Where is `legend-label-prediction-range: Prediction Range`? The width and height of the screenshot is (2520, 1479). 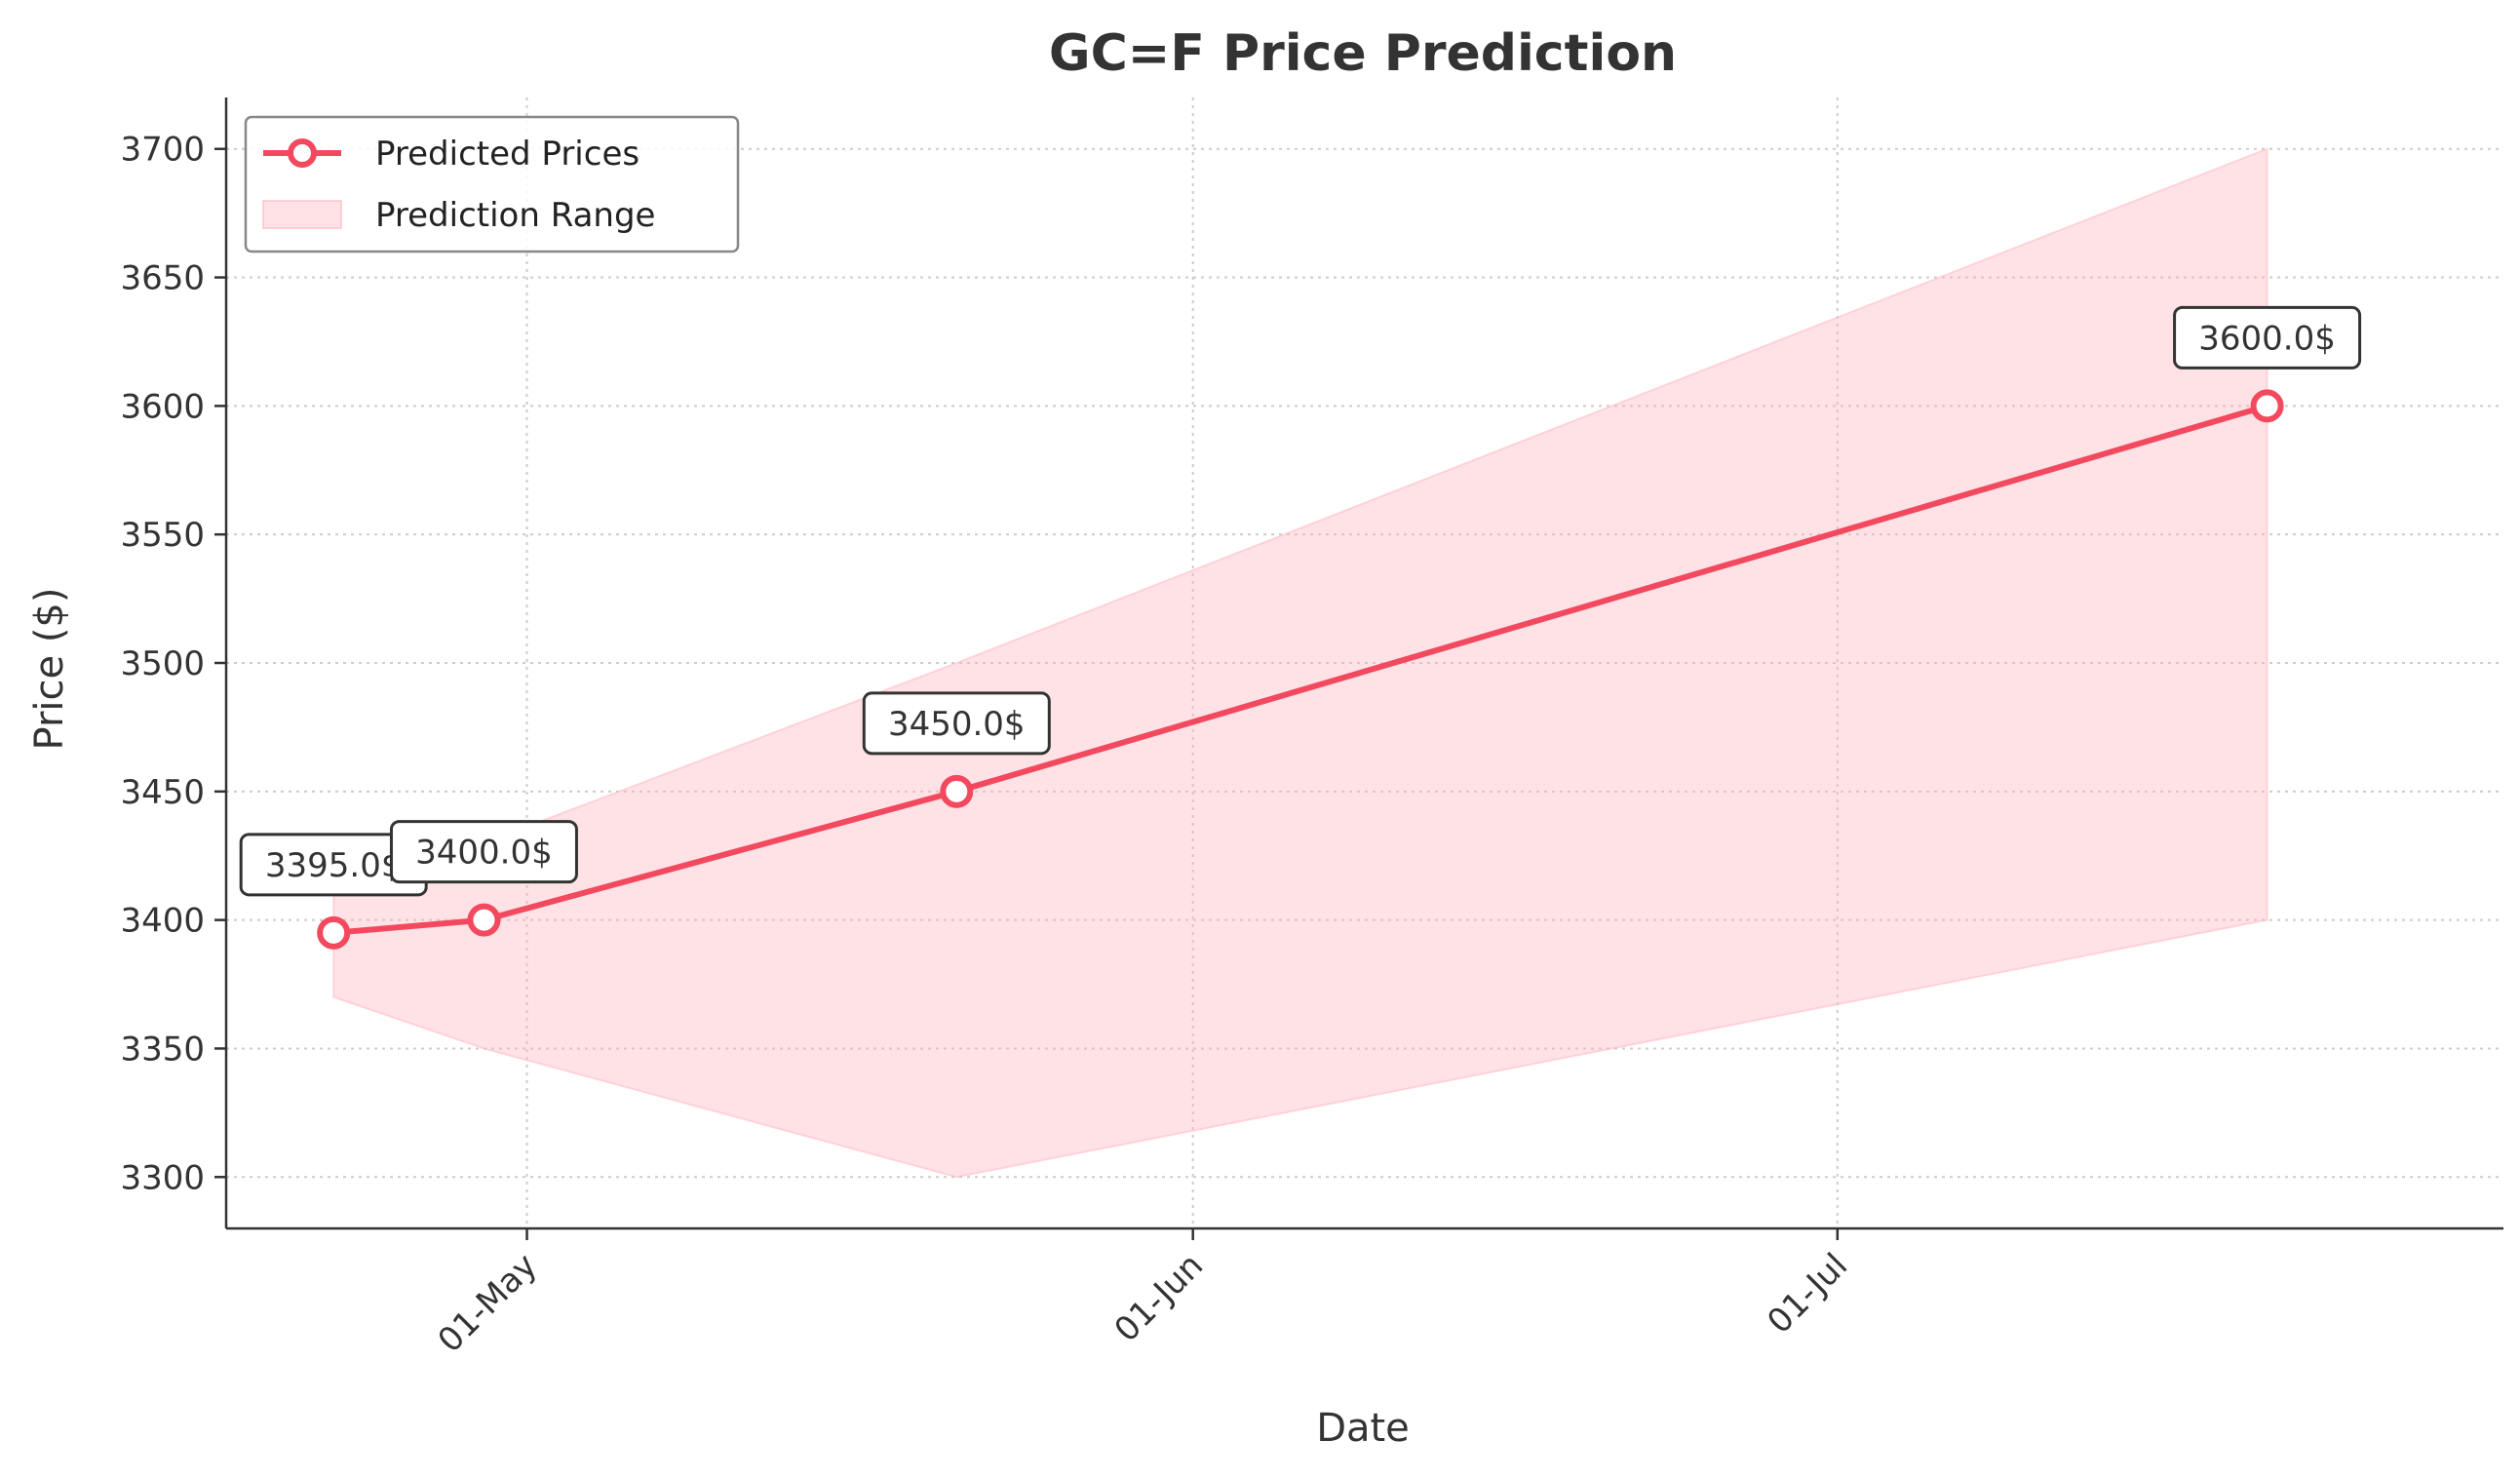
legend-label-prediction-range: Prediction Range is located at coordinates (515, 215).